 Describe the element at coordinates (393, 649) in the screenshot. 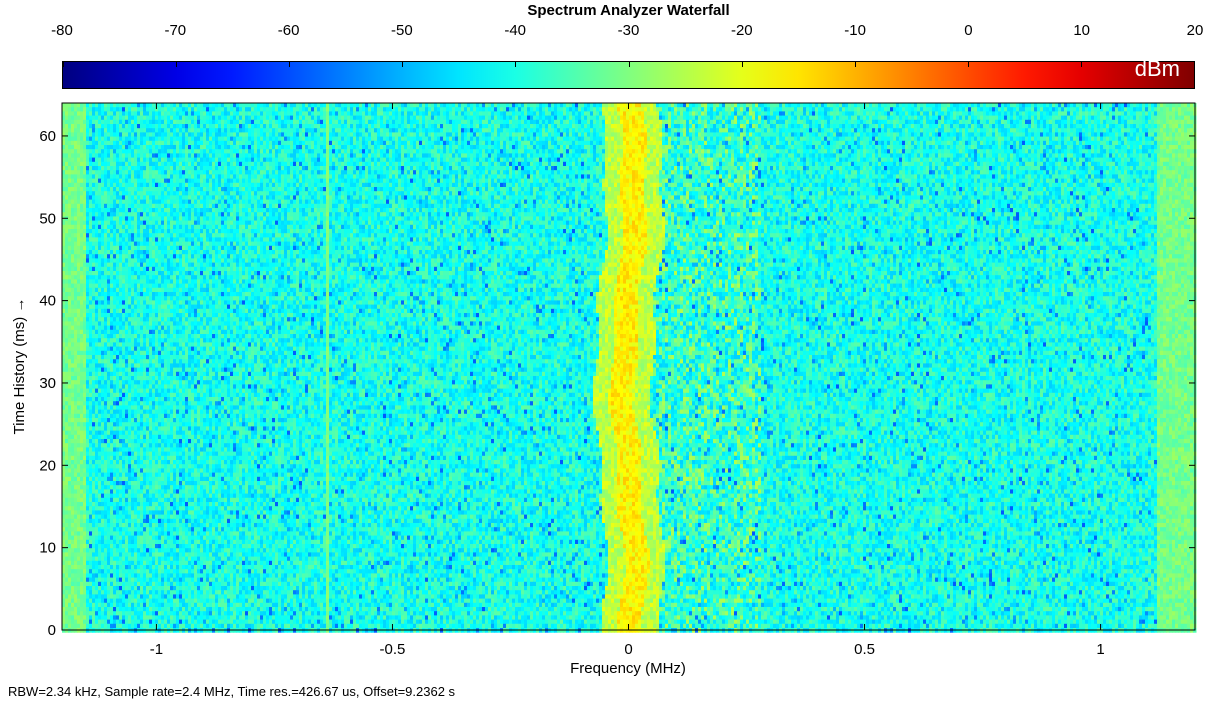

I see `x-tick-label: -0.5` at that location.